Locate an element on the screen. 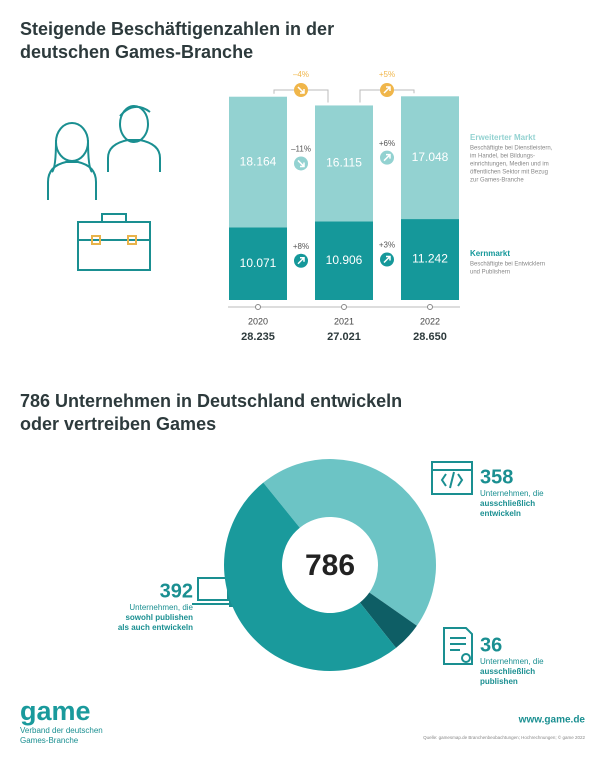 The height and width of the screenshot is (763, 600). document-icon is located at coordinates (458, 646).